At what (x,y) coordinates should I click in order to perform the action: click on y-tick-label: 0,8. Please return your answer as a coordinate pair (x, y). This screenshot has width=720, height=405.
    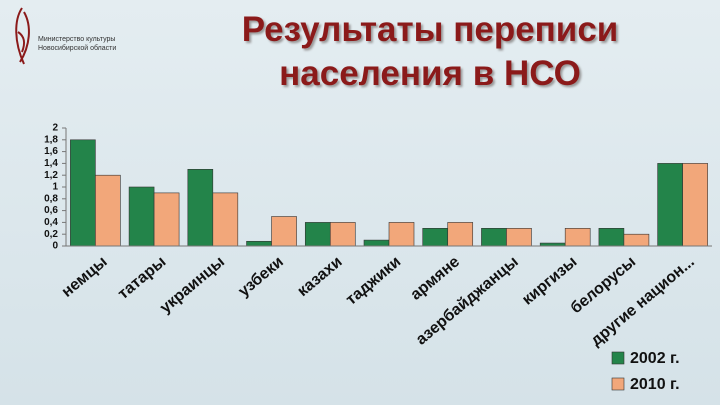
    Looking at the image, I should click on (51, 198).